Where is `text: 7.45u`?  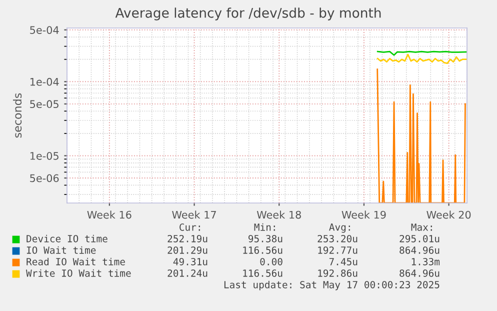
text: 7.45u is located at coordinates (343, 262).